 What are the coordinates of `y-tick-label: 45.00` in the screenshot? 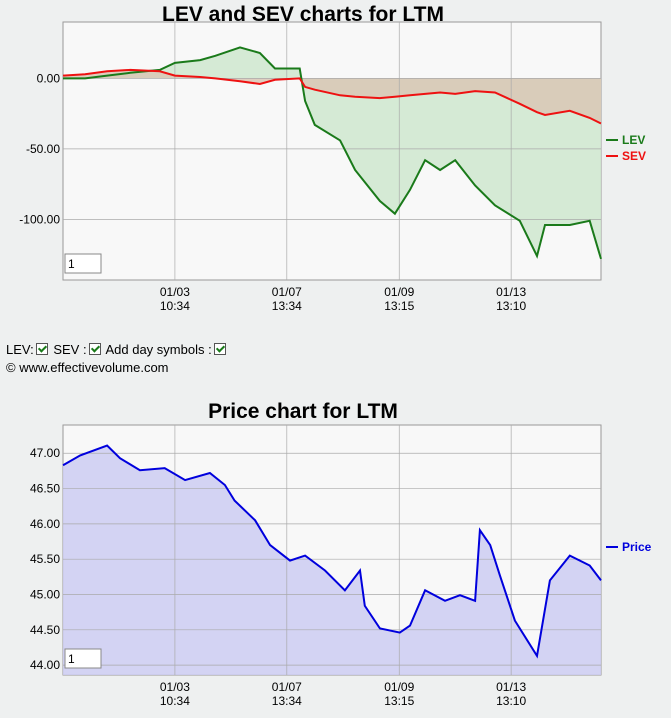 It's located at (45, 594).